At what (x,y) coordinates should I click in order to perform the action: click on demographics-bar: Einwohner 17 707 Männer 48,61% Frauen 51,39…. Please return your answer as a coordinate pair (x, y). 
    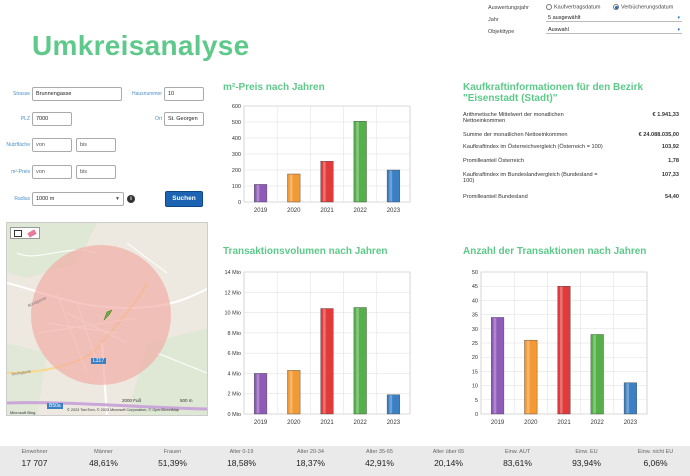
    Looking at the image, I should click on (345, 461).